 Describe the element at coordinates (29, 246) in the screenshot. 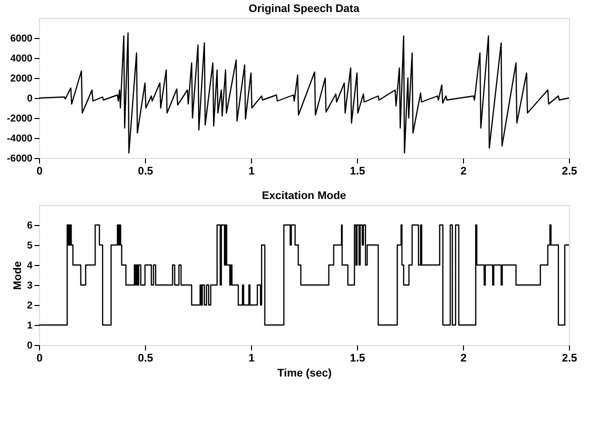

I see `y-tick-label: 5` at that location.